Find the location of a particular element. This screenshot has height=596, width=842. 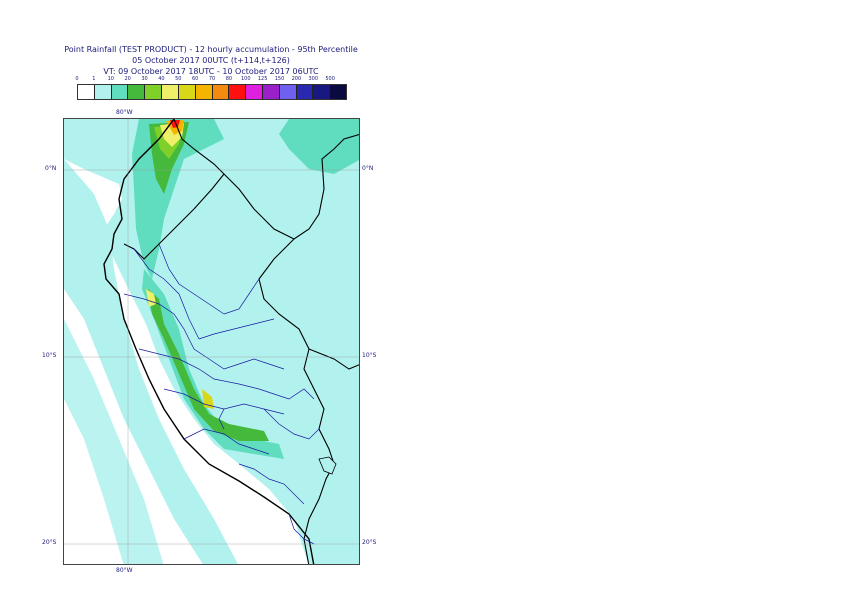

legend-color-bar is located at coordinates (212, 92).